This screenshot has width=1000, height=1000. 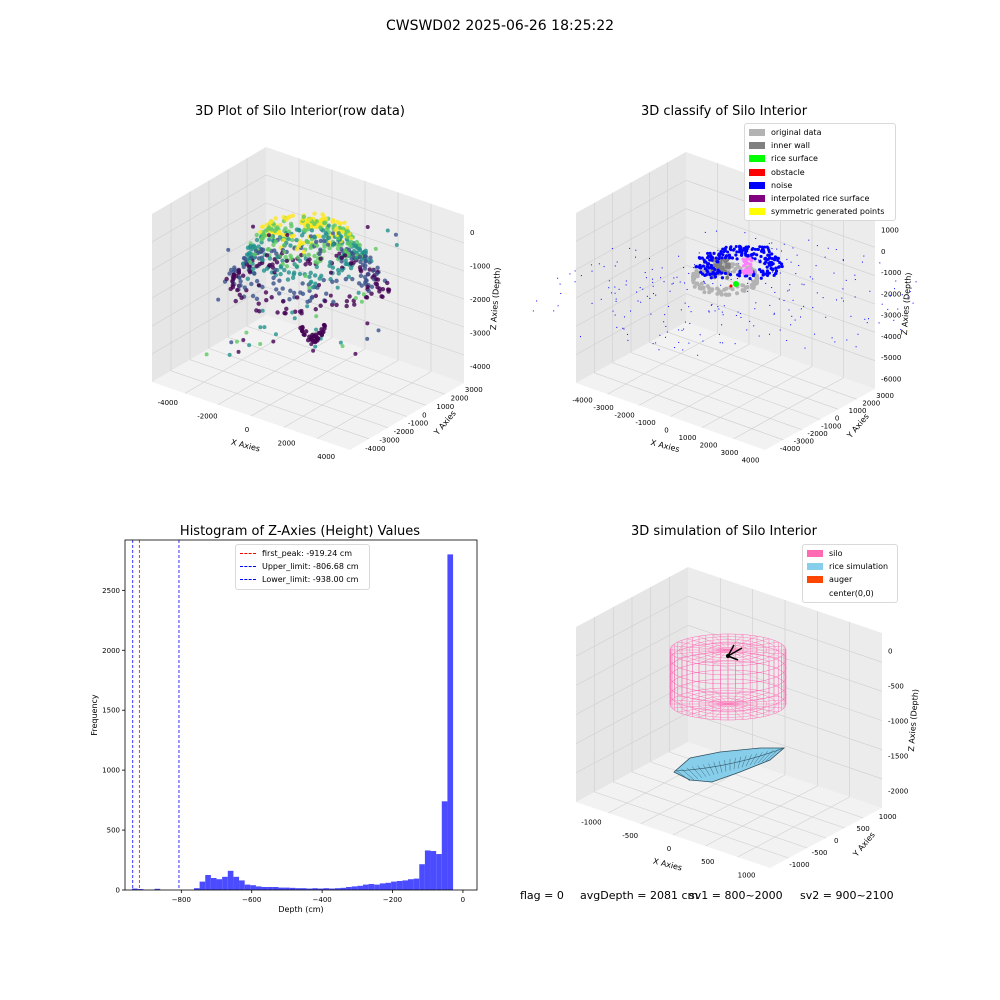 What do you see at coordinates (751, 460) in the screenshot?
I see `panel2-x-tick-label: 4000` at bounding box center [751, 460].